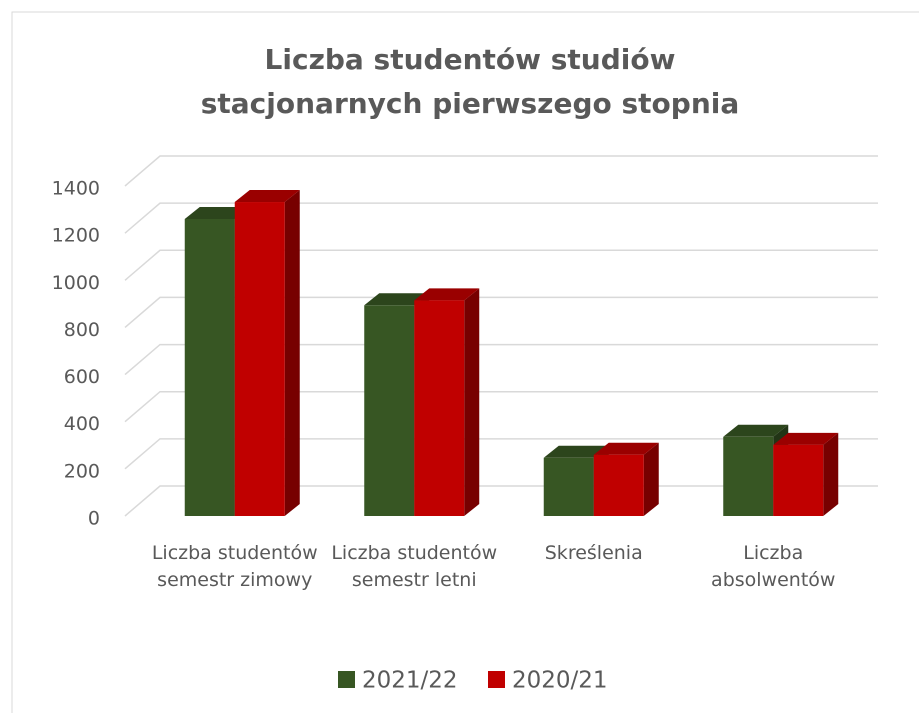 The width and height of the screenshot is (919, 713). What do you see at coordinates (82, 471) in the screenshot?
I see `y-tick-label: 200` at bounding box center [82, 471].